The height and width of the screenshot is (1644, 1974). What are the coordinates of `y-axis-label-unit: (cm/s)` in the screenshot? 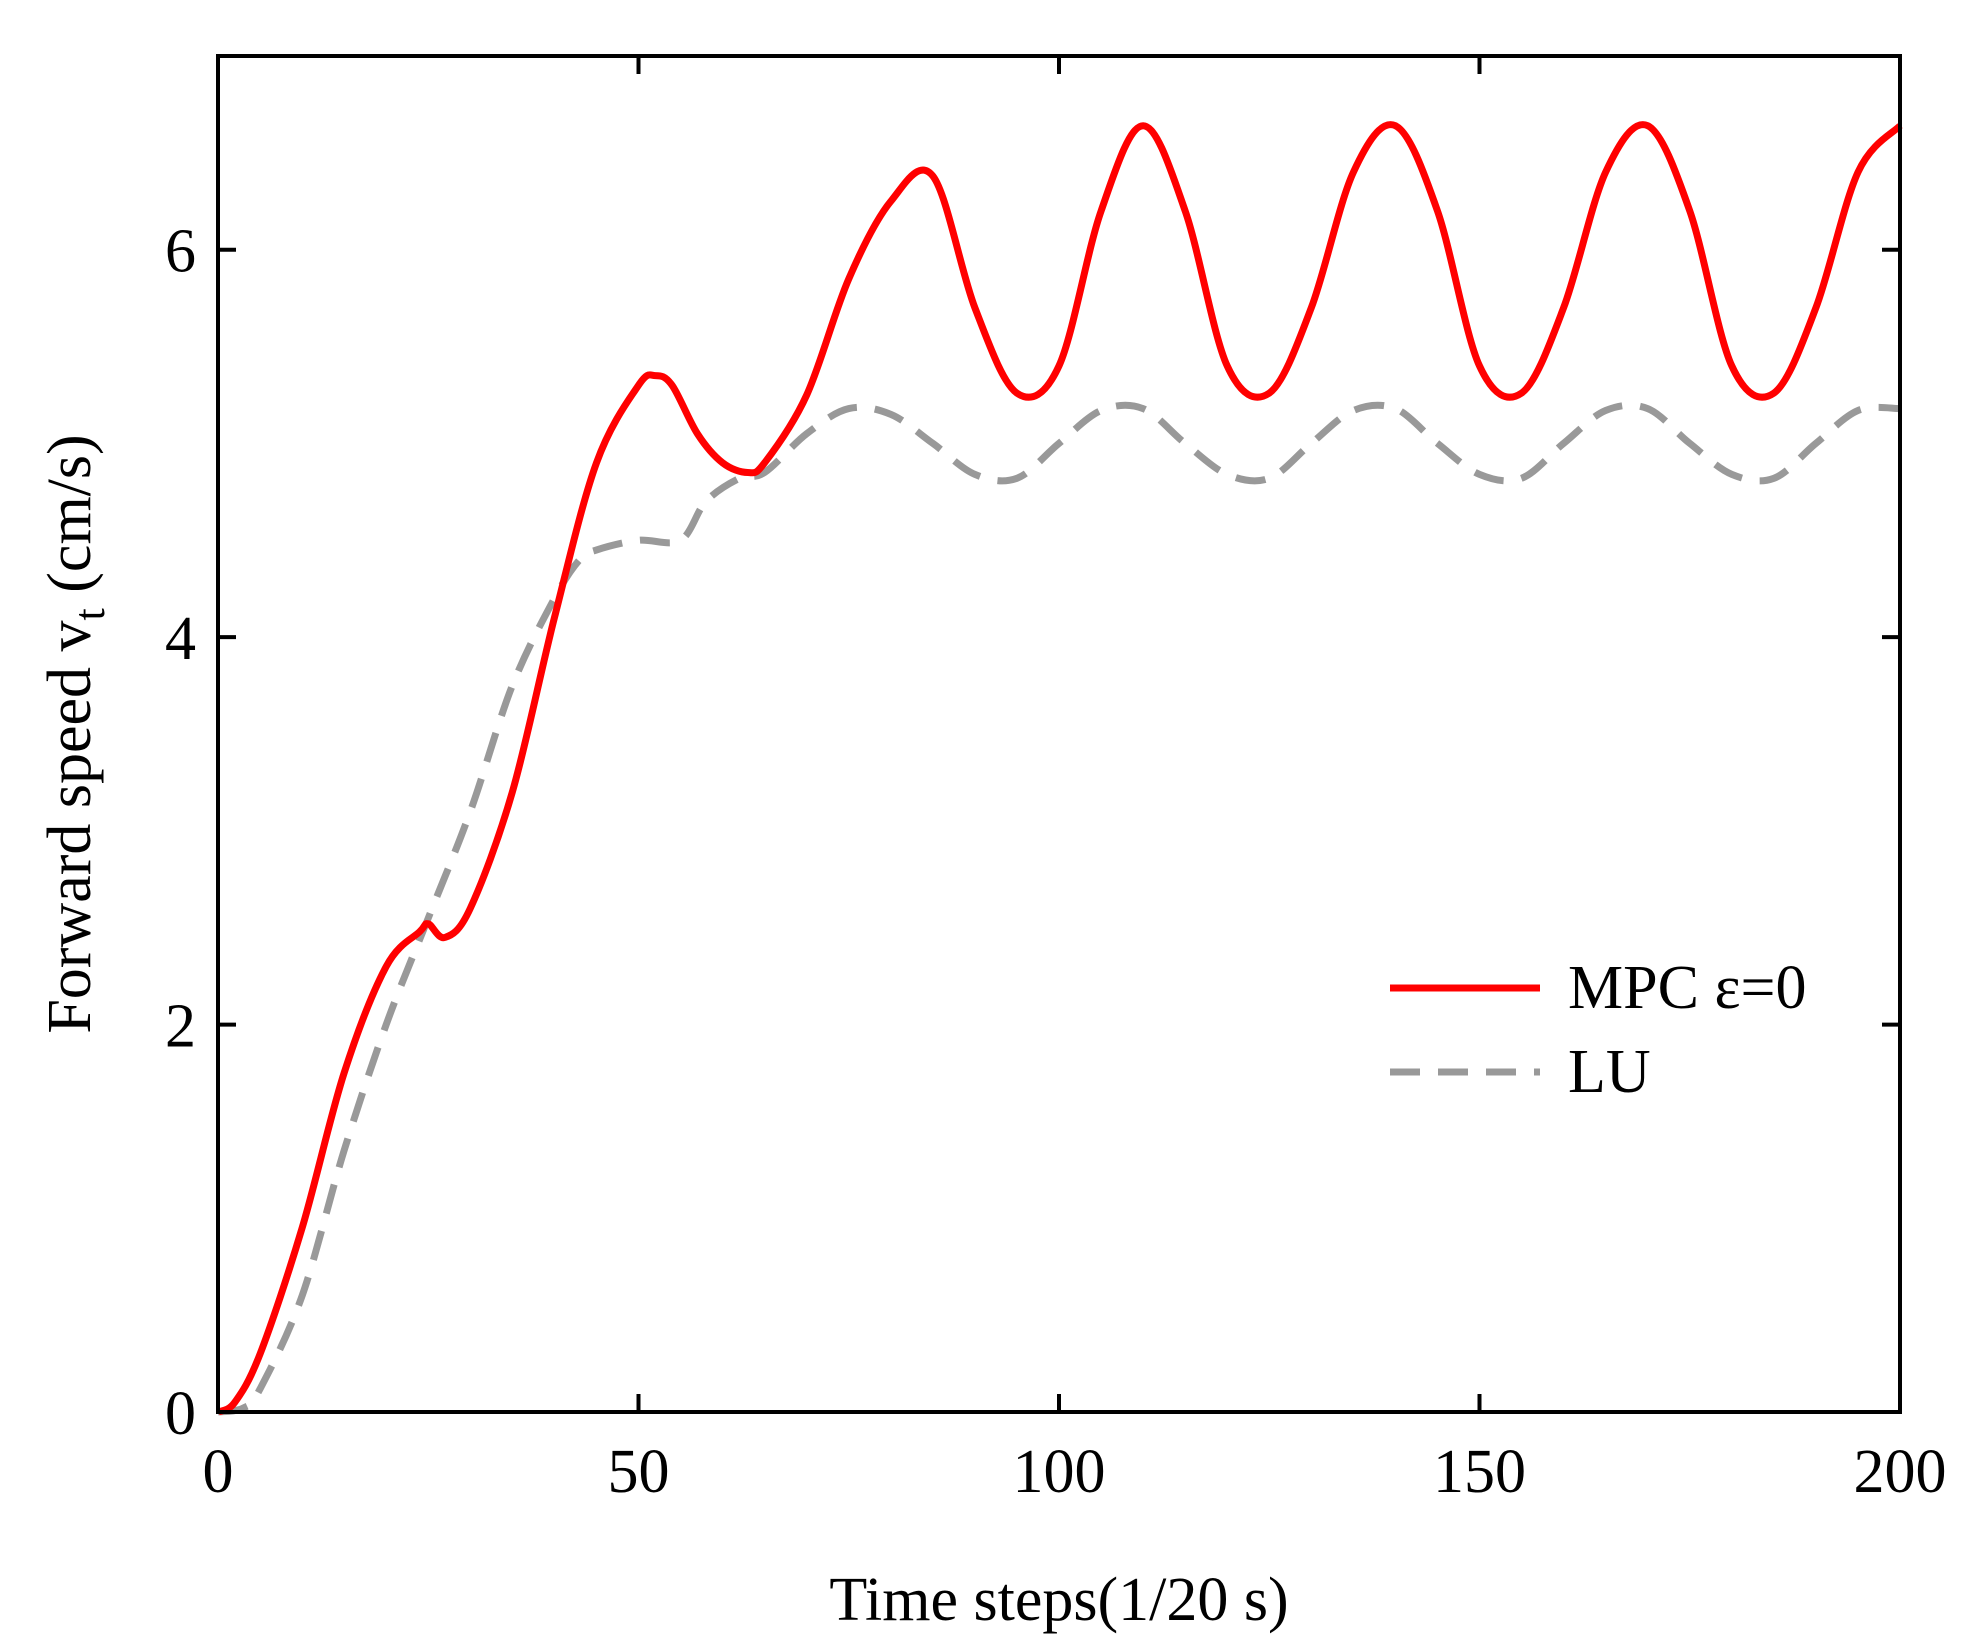 It's located at (70, 521).